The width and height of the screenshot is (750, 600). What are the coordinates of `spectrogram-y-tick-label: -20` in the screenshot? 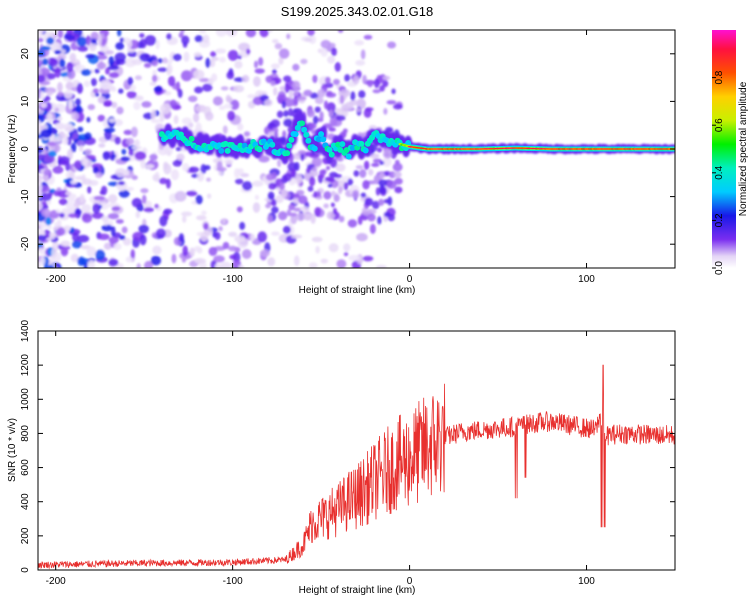 It's located at (25, 244).